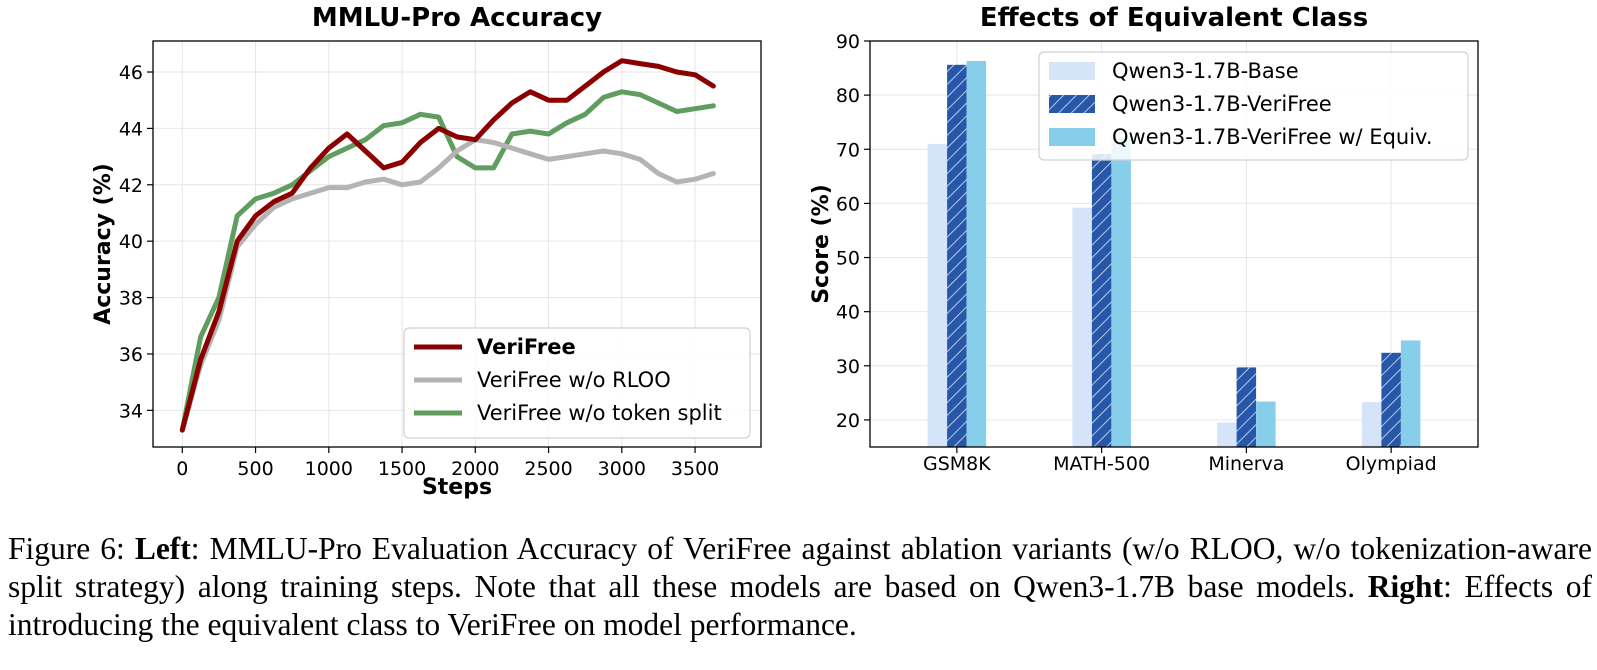  I want to click on caption-figure-label: Figure 6:, so click(66, 548).